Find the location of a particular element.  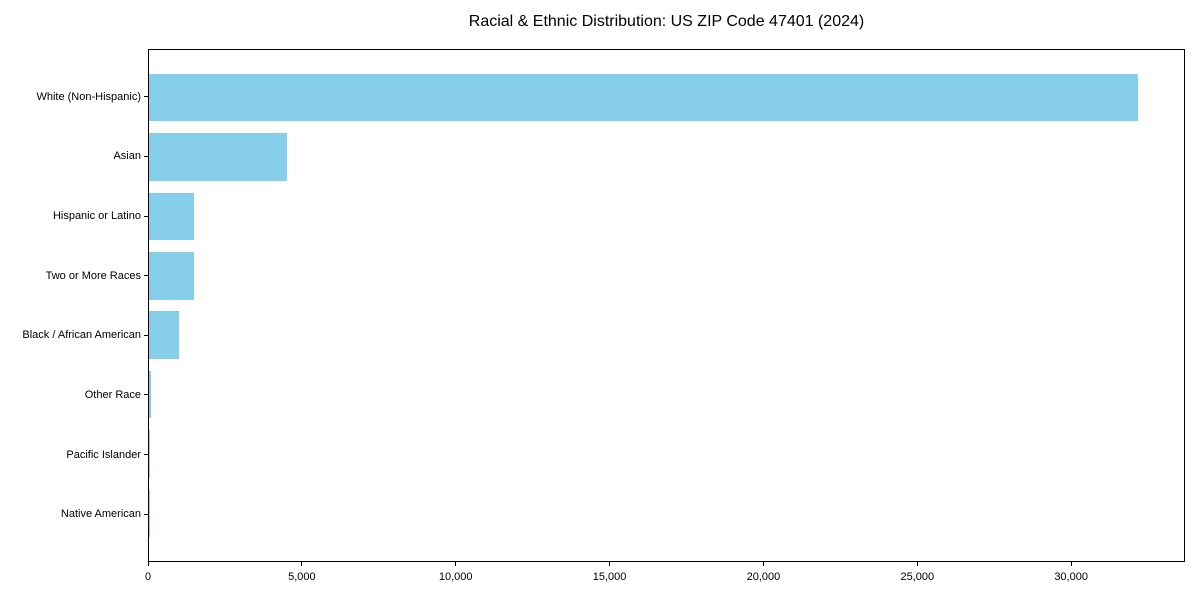

x-tick-label: 5,000 is located at coordinates (302, 577).